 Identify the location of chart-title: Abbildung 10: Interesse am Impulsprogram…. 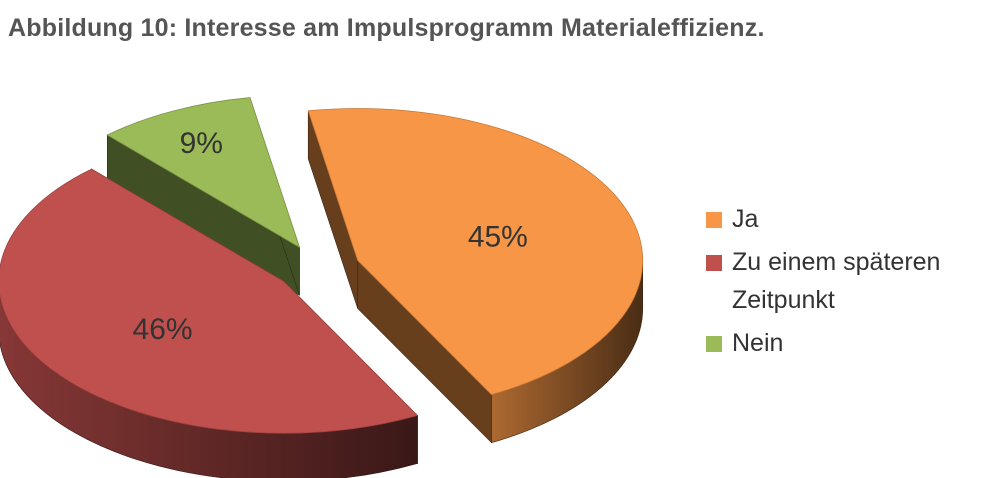
(386, 28).